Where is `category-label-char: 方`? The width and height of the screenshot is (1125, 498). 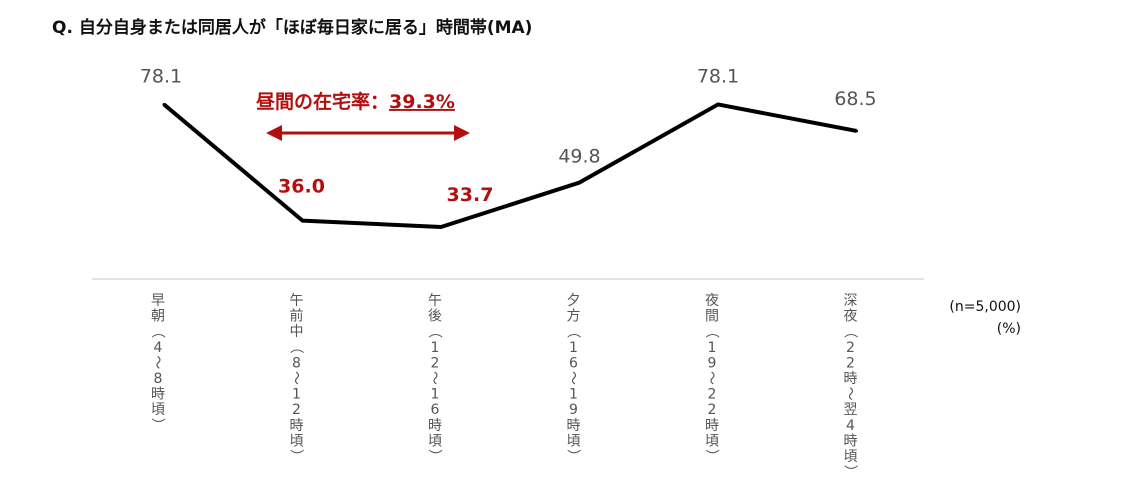
category-label-char: 方 is located at coordinates (574, 317).